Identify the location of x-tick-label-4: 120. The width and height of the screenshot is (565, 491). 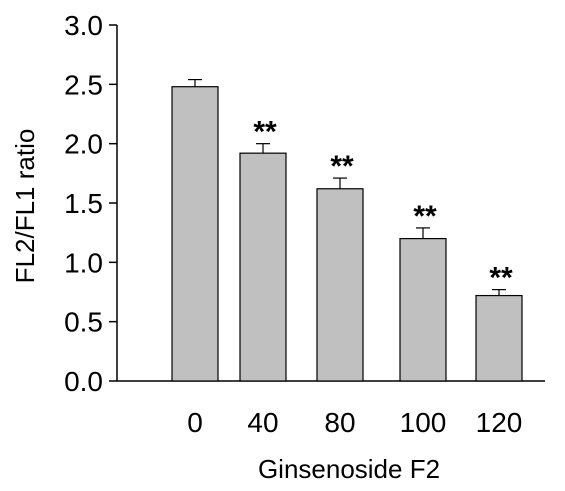
(499, 422).